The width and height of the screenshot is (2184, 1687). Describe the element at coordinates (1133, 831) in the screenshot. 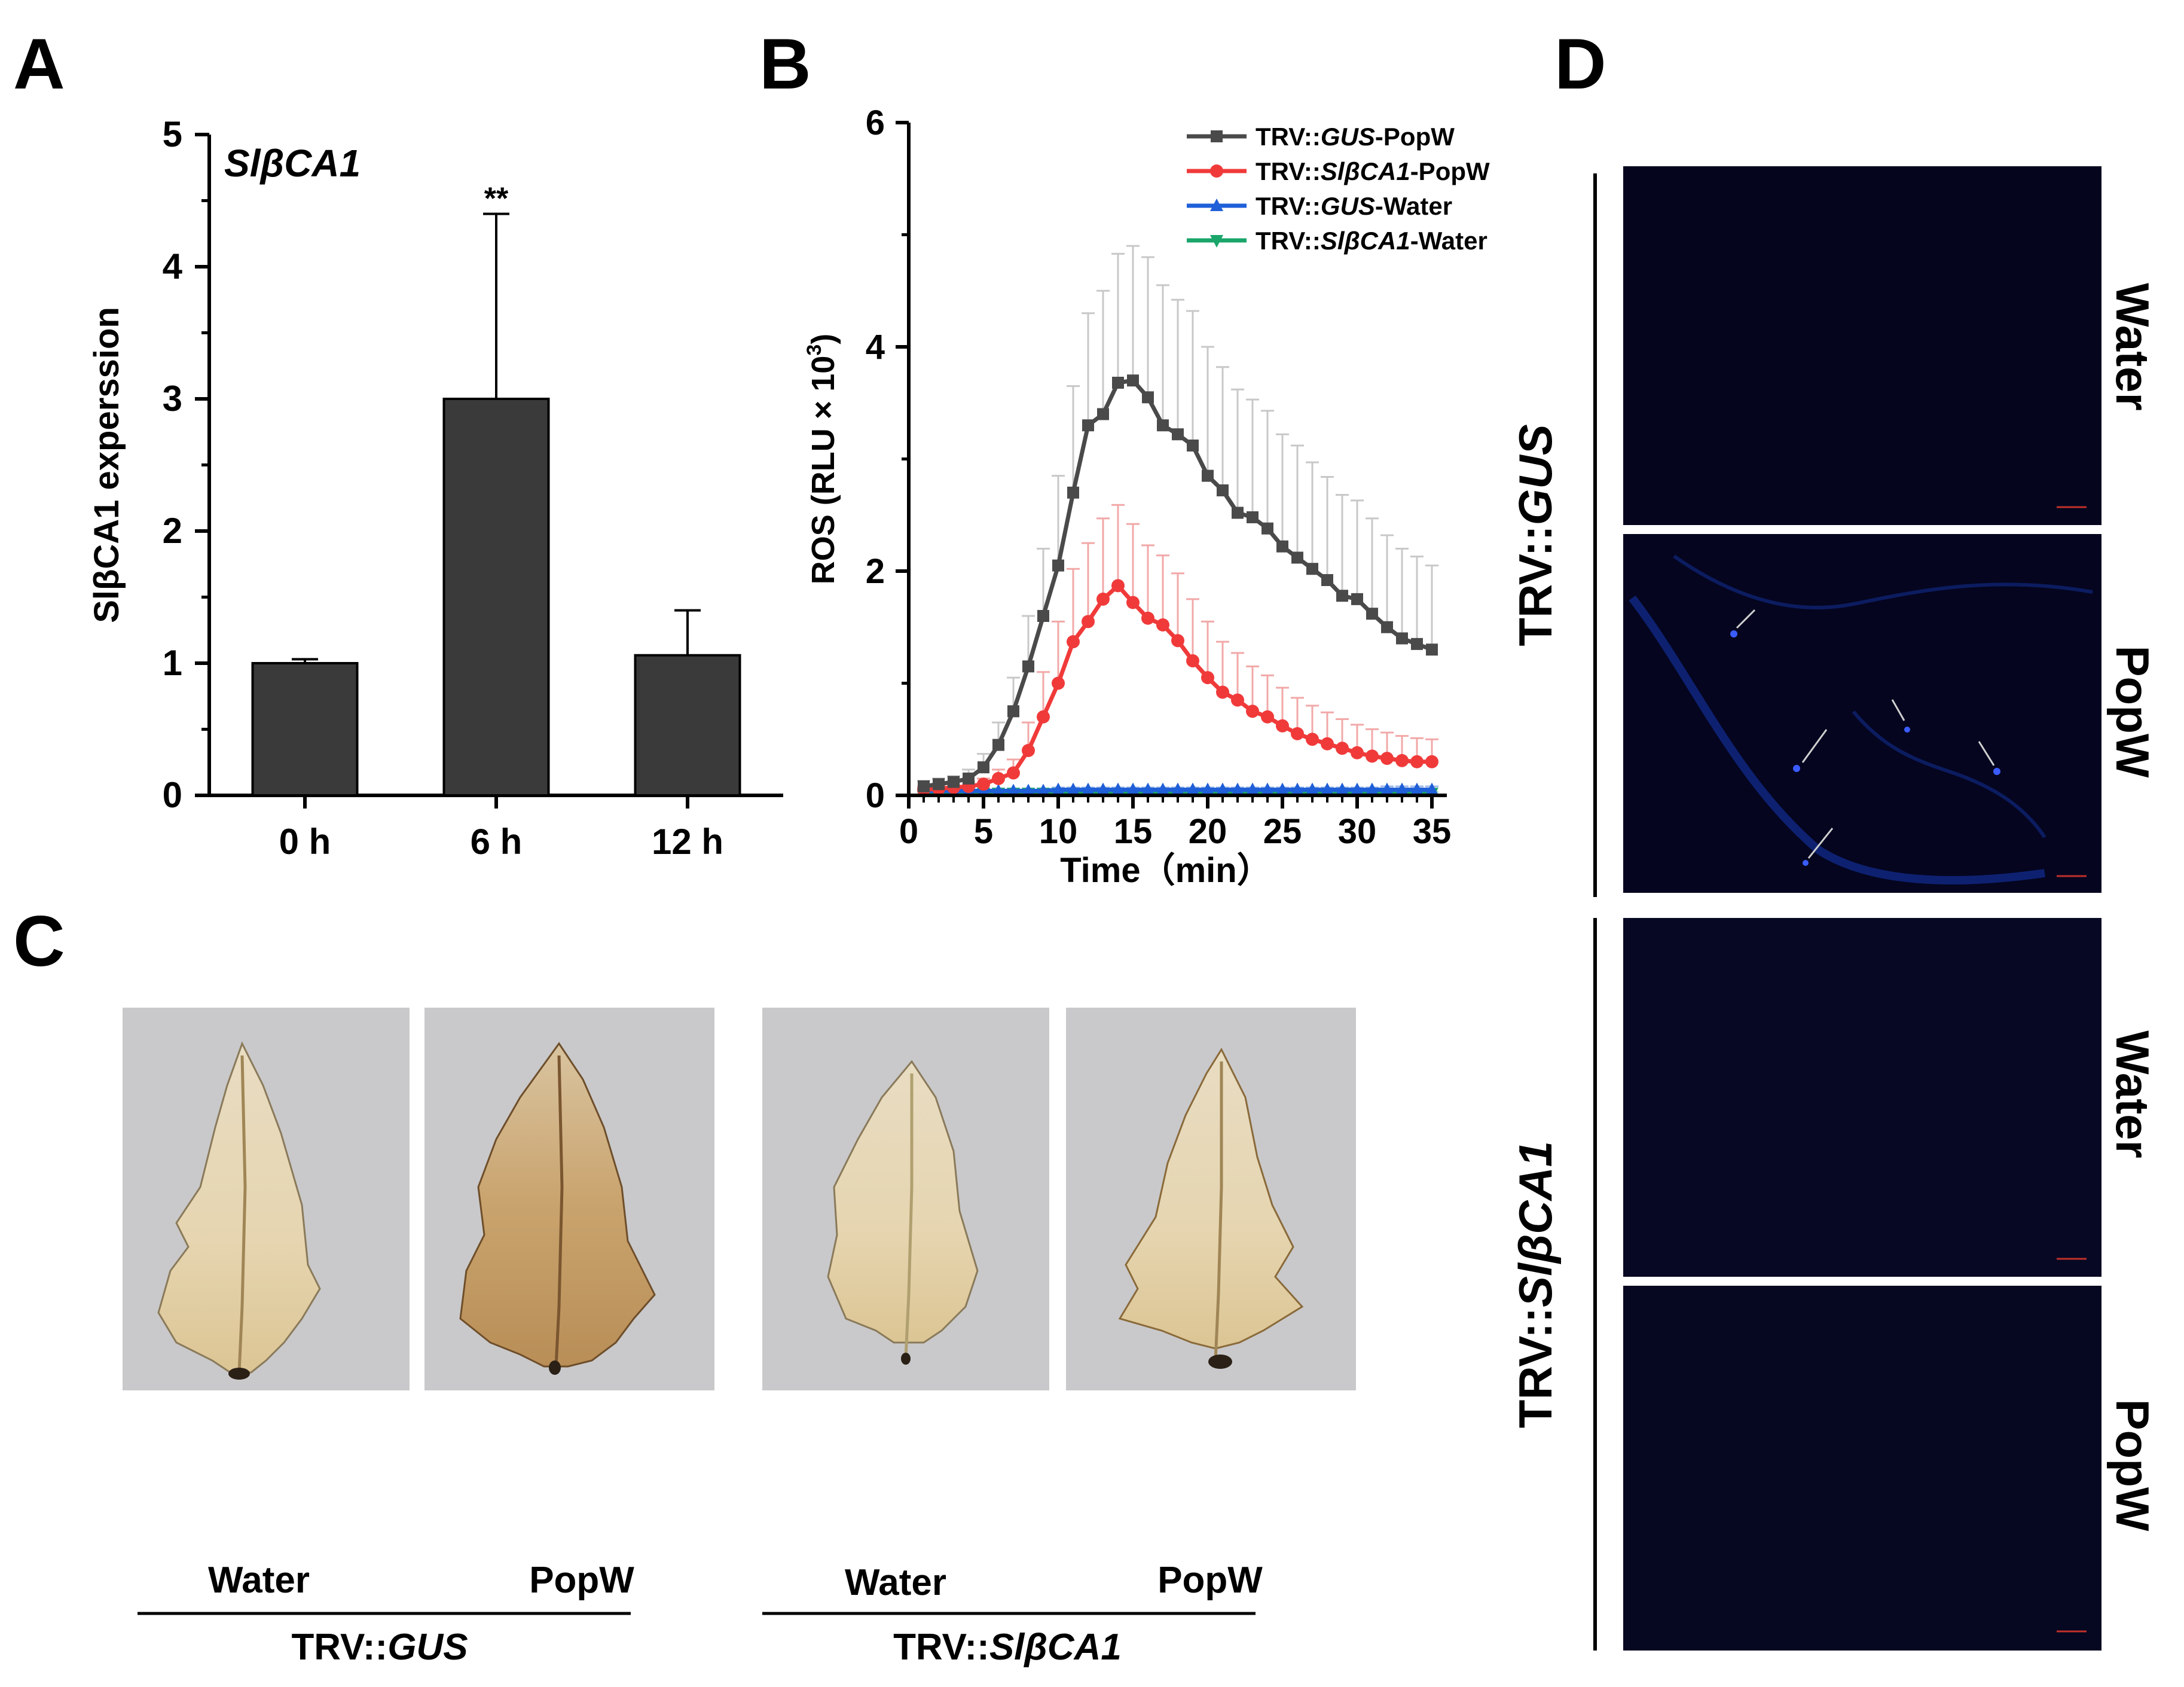

I see `x-tick-label: 15` at that location.